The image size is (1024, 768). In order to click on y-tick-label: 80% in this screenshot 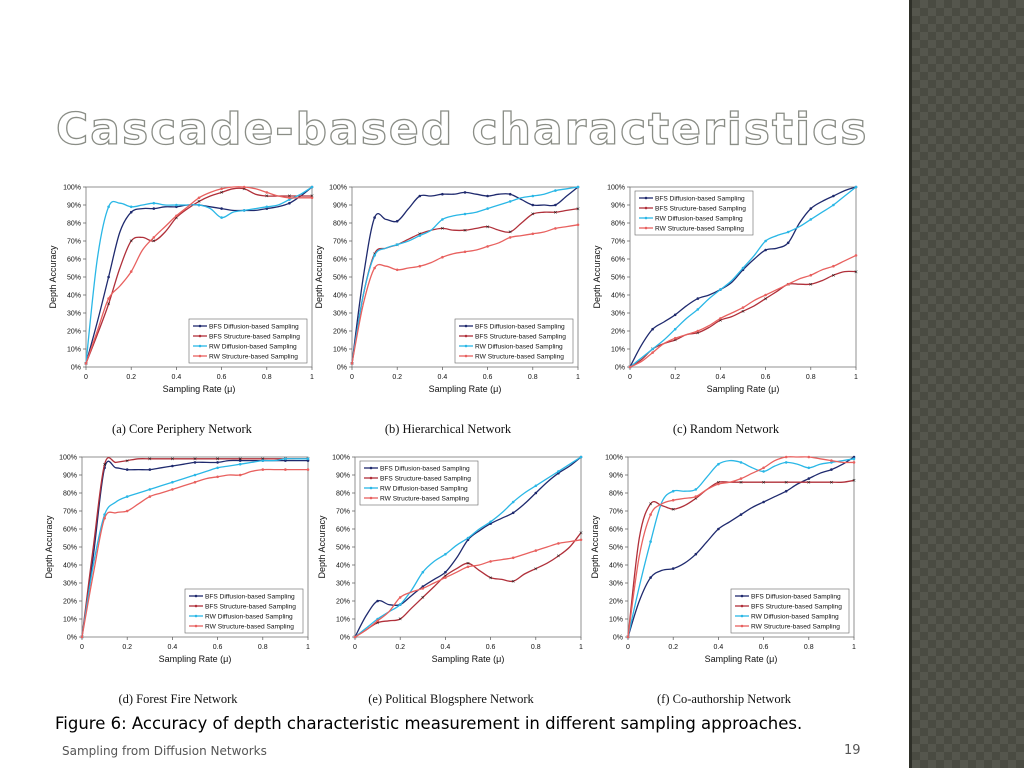, I will do `click(616, 494)`.